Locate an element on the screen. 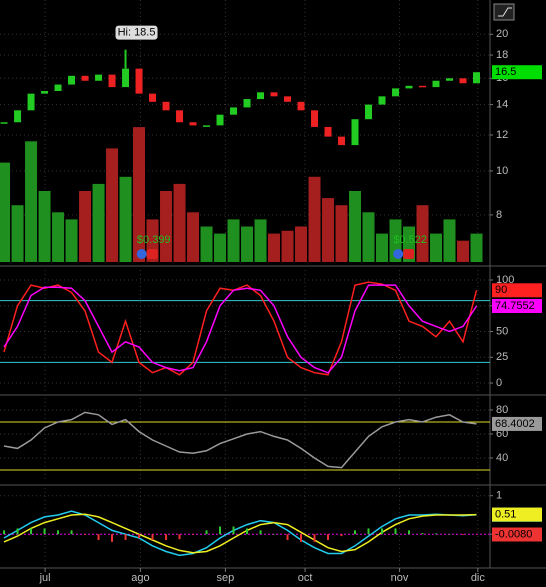  y-tick-label: 10 is located at coordinates (502, 171).